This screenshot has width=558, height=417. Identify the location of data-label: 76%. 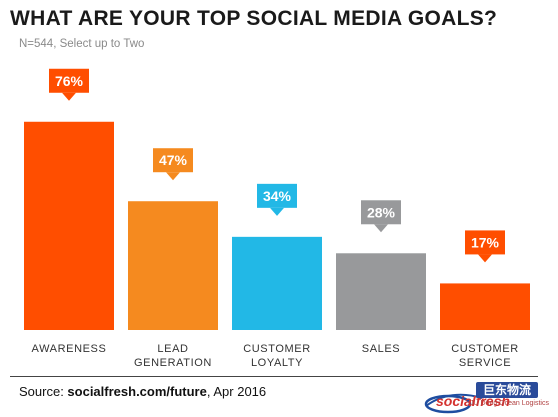
(69, 81).